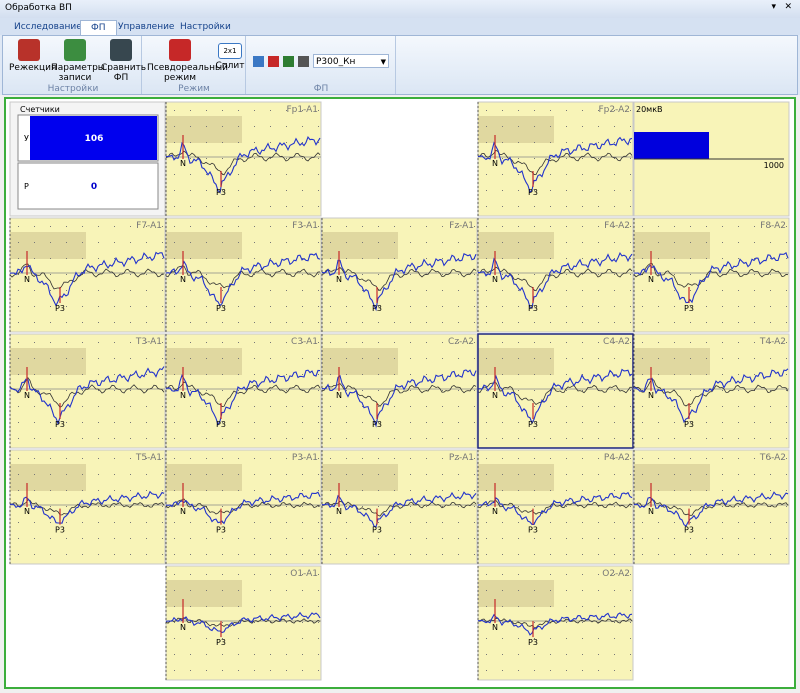 The height and width of the screenshot is (693, 800). What do you see at coordinates (32, 56) in the screenshot?
I see `ribbon-button: Режекция` at bounding box center [32, 56].